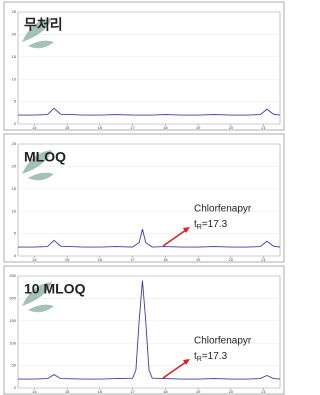 This screenshot has width=320, height=395. I want to click on panel-title: 10 MLOQ, so click(55, 289).